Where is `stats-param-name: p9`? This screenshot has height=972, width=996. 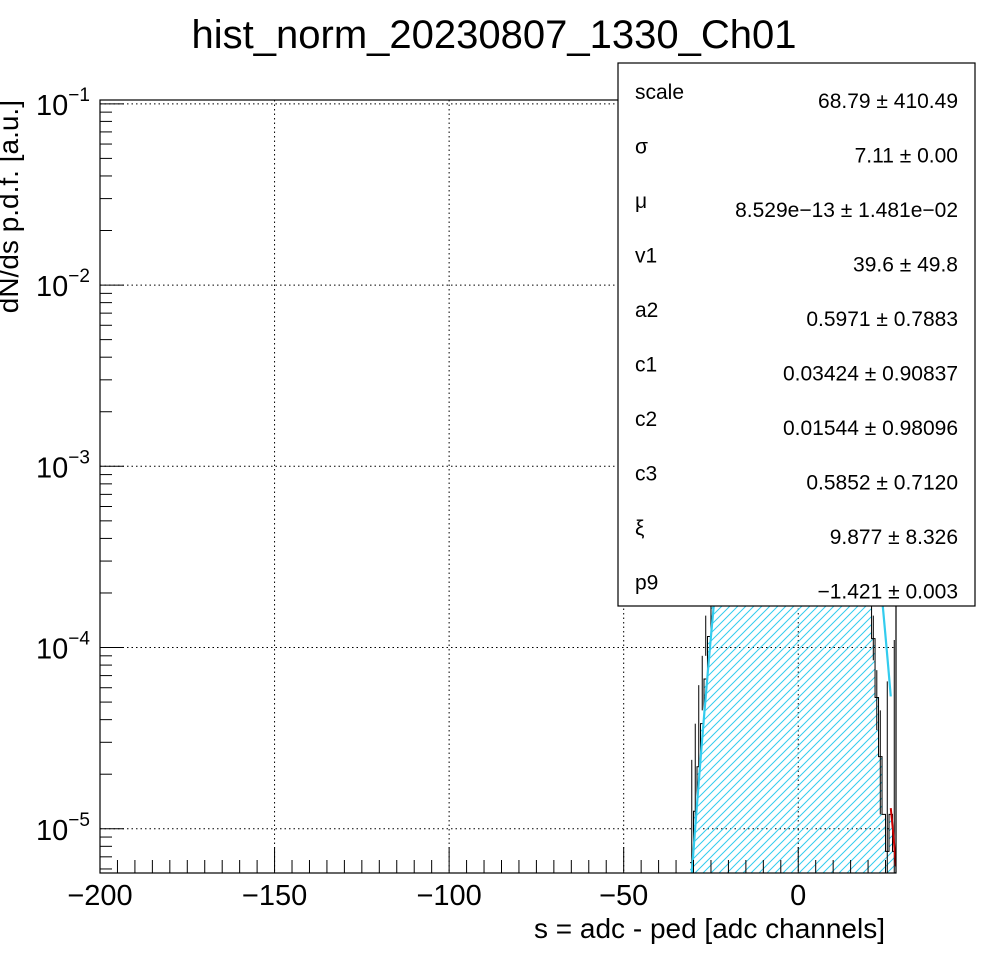
stats-param-name: p9 is located at coordinates (646, 583).